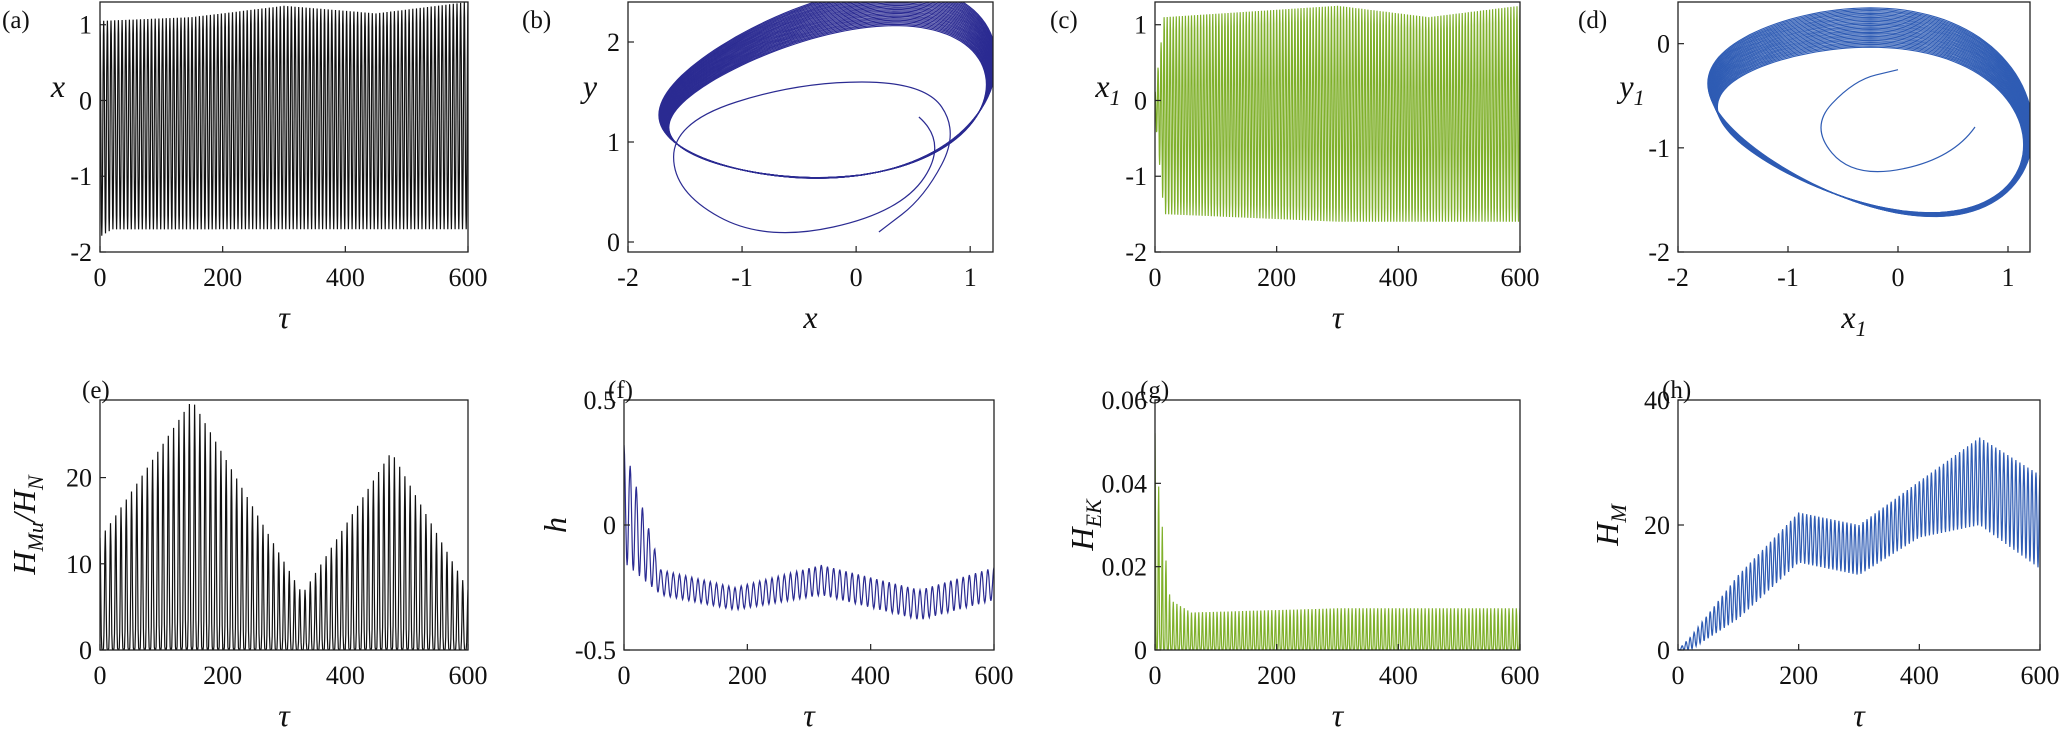  What do you see at coordinates (1919, 675) in the screenshot?
I see `xtick-label-h-2: 400` at bounding box center [1919, 675].